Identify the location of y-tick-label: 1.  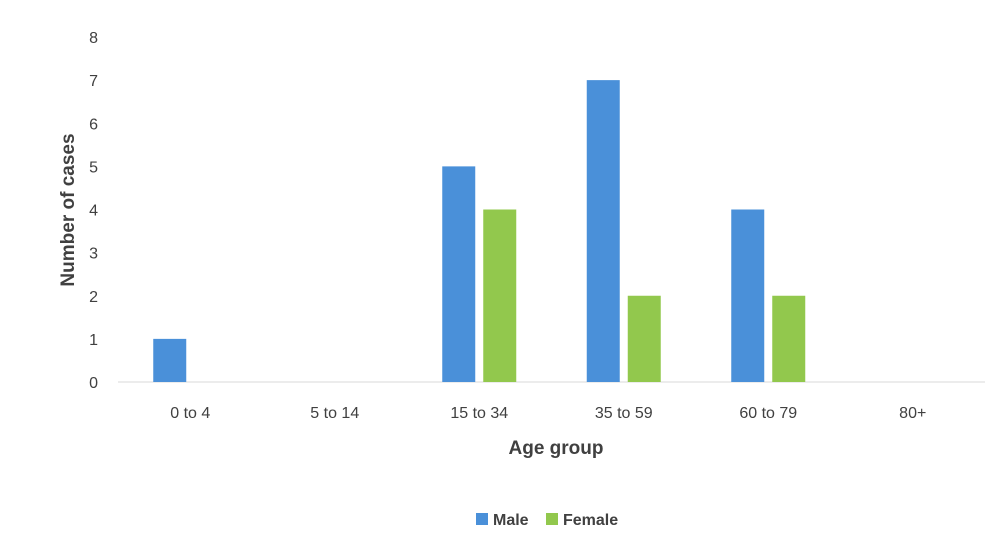
(93, 340).